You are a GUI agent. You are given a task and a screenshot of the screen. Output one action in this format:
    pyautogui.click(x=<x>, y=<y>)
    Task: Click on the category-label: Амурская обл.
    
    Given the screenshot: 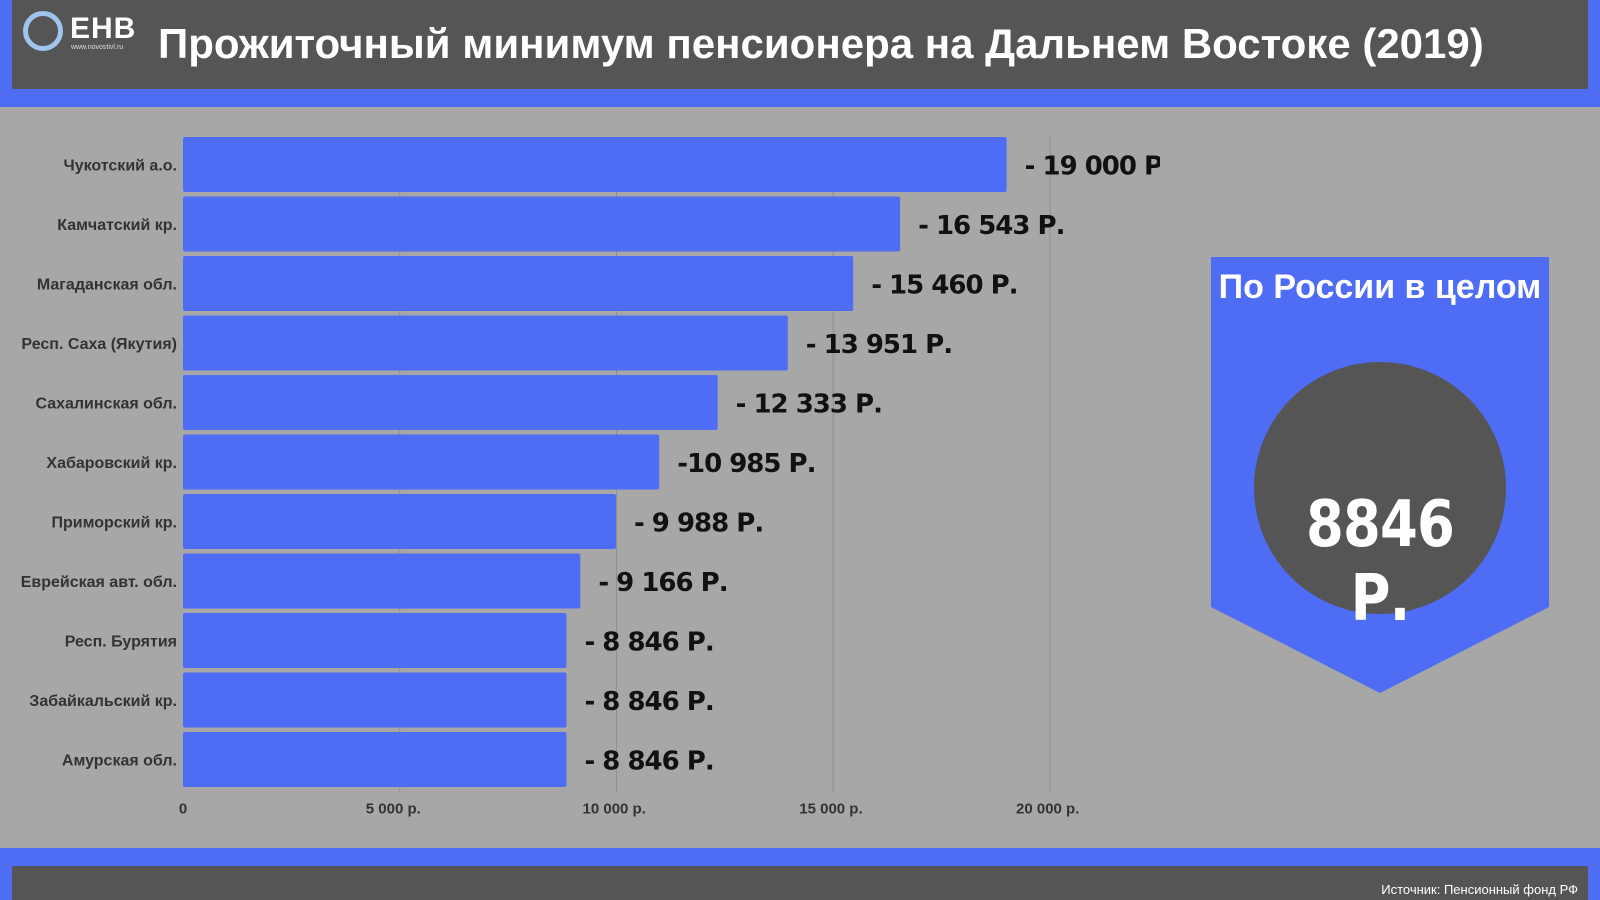 What is the action you would take?
    pyautogui.click(x=119, y=761)
    